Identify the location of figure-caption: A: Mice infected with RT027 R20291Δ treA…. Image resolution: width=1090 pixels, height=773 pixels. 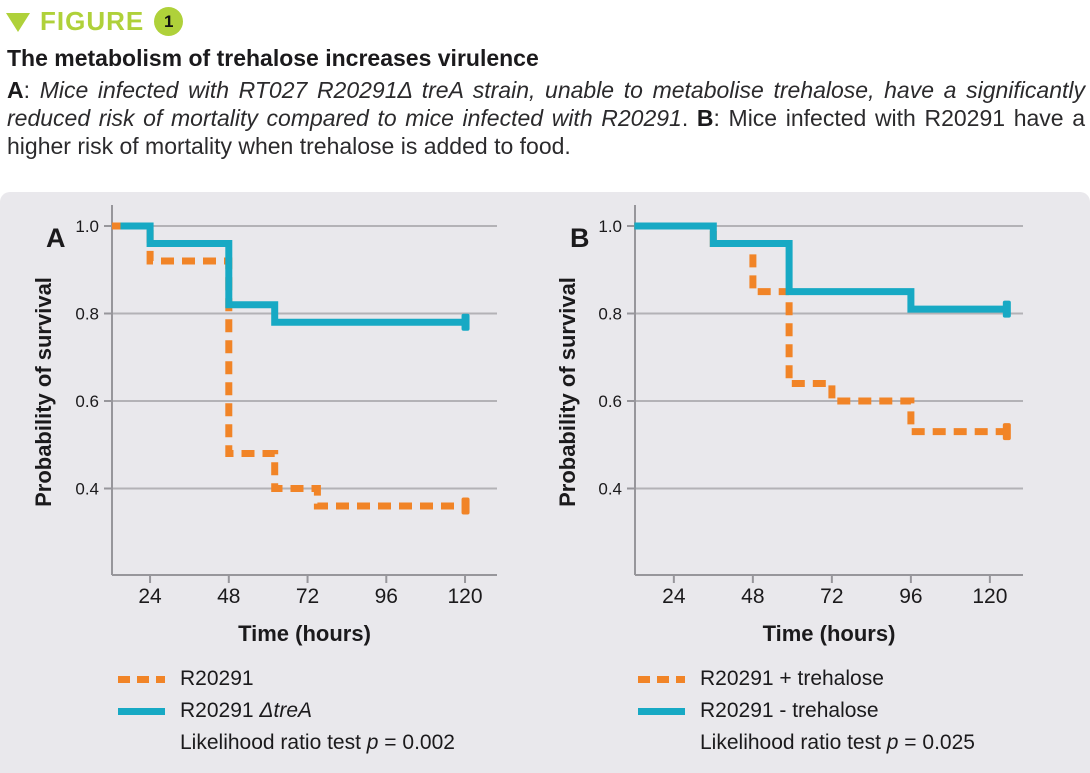
(546, 118).